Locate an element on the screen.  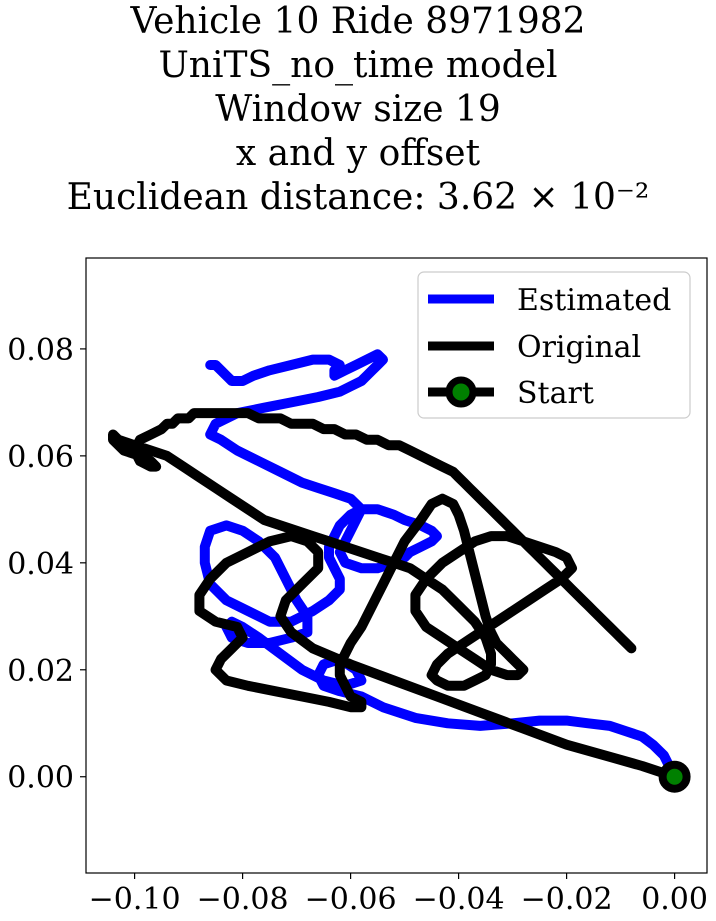
legend: Estimated Original Start is located at coordinates (554, 345).